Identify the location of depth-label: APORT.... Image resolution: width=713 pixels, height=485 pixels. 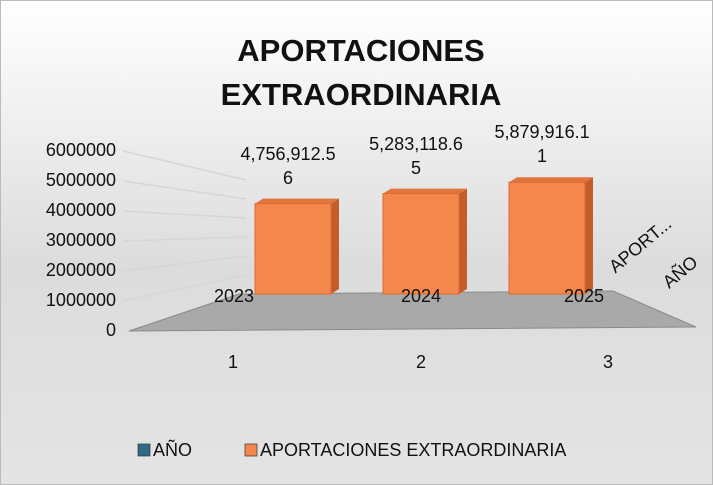
(640, 244).